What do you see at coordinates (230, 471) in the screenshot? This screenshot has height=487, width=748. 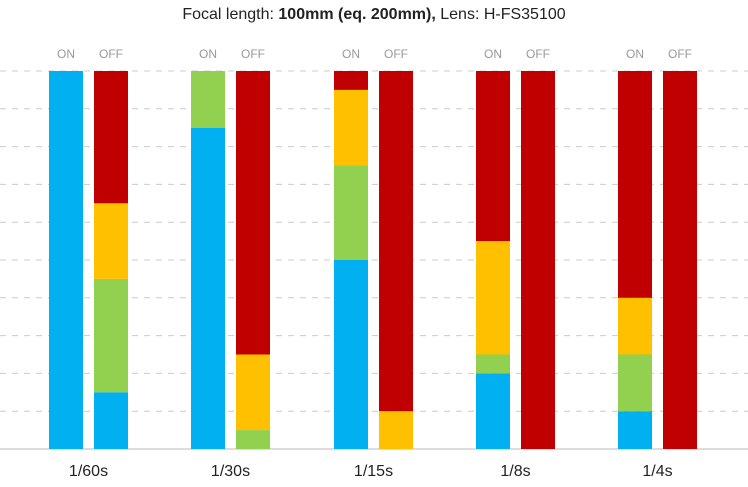 I see `category-label: 1/30s` at bounding box center [230, 471].